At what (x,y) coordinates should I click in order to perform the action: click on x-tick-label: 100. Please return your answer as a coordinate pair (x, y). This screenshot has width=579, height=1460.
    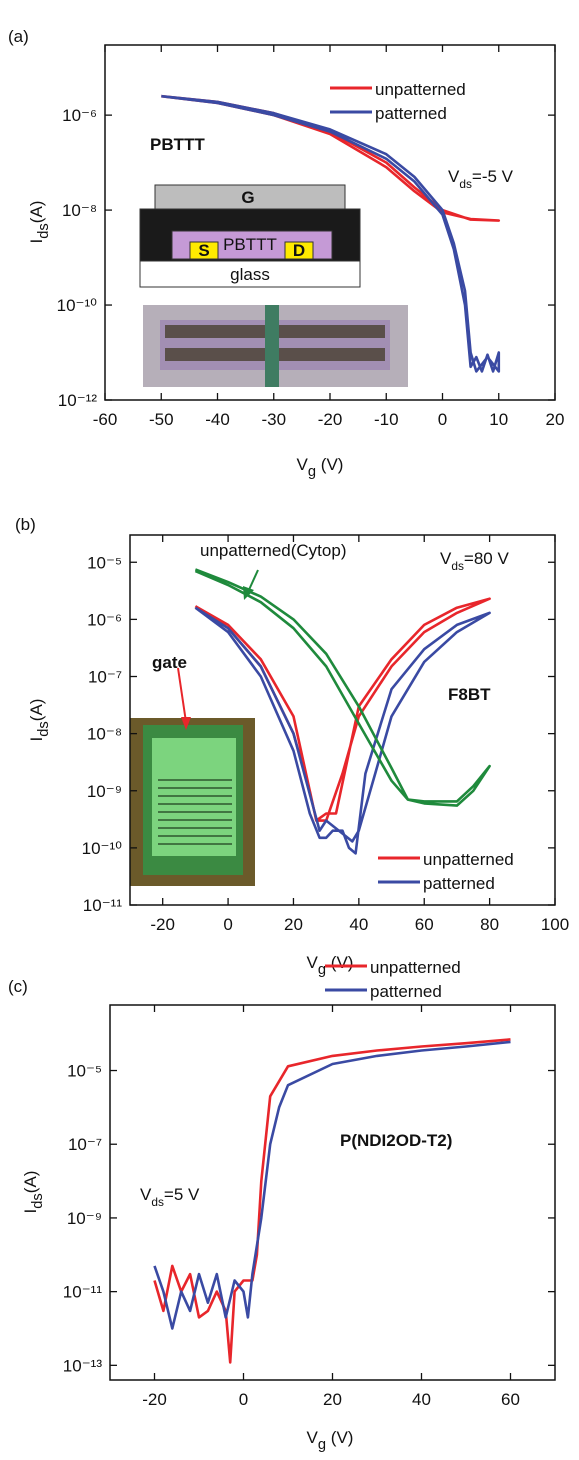
    Looking at the image, I should click on (555, 924).